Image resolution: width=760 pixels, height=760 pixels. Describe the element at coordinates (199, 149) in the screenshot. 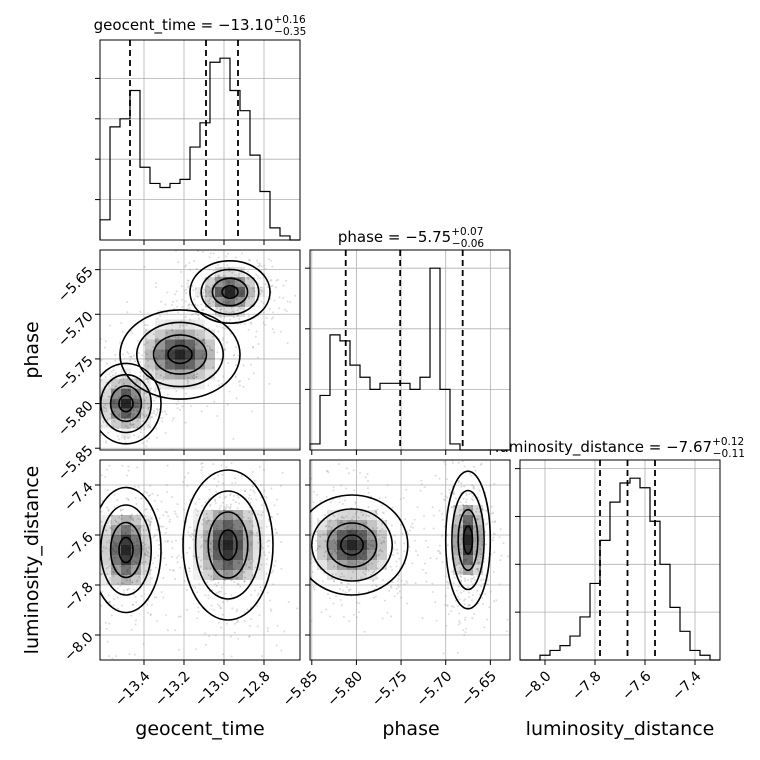

I see `hist-step-geocent-time` at that location.